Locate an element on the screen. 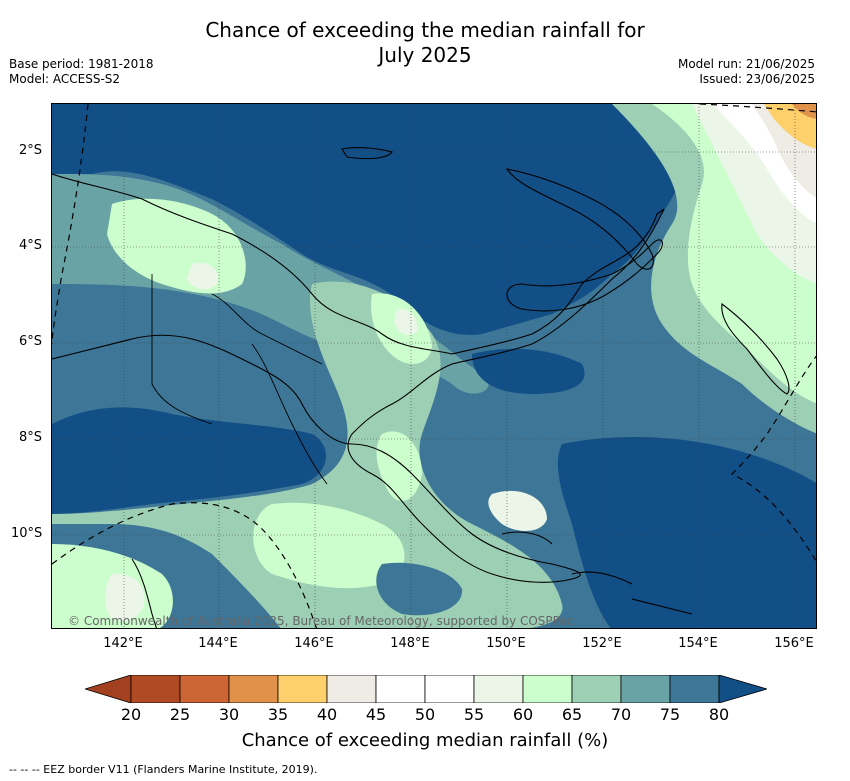 This screenshot has height=781, width=850. colorbar-tick-label: 45 is located at coordinates (376, 714).